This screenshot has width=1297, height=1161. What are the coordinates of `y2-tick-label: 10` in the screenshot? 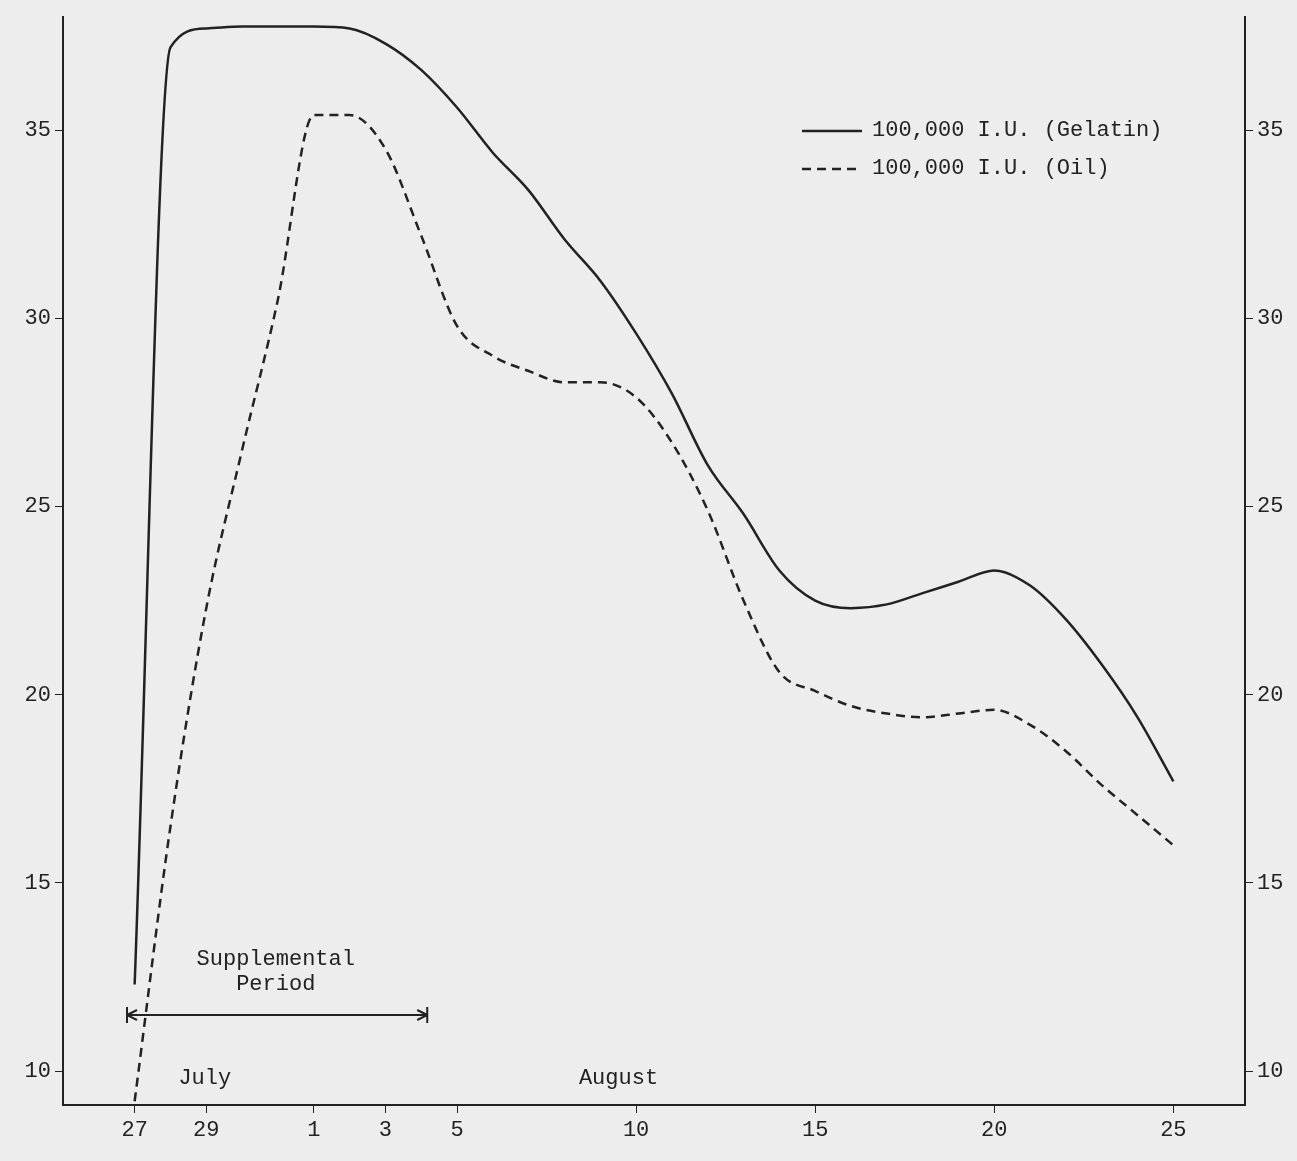 It's located at (1270, 1071).